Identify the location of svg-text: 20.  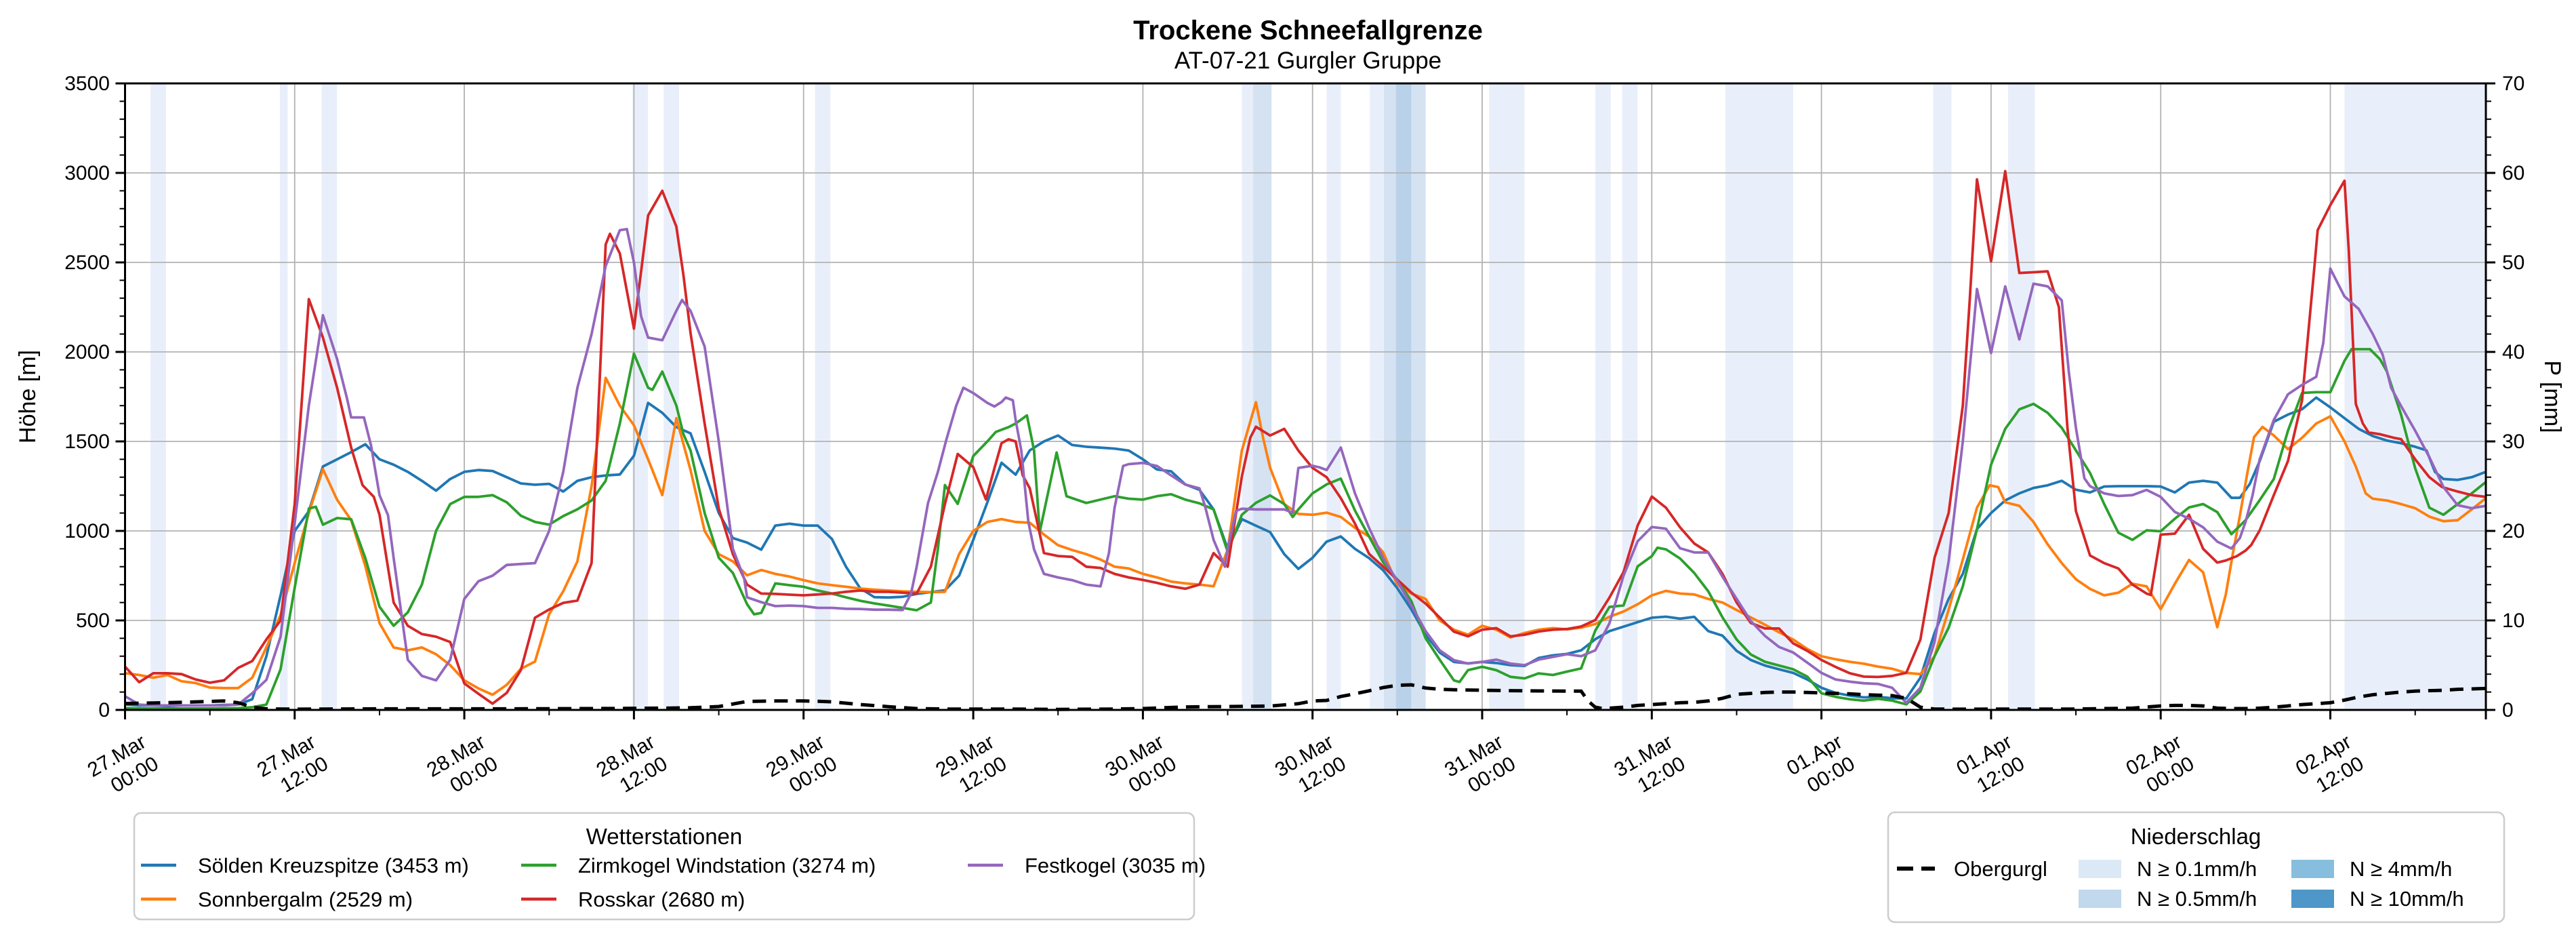
(2513, 531).